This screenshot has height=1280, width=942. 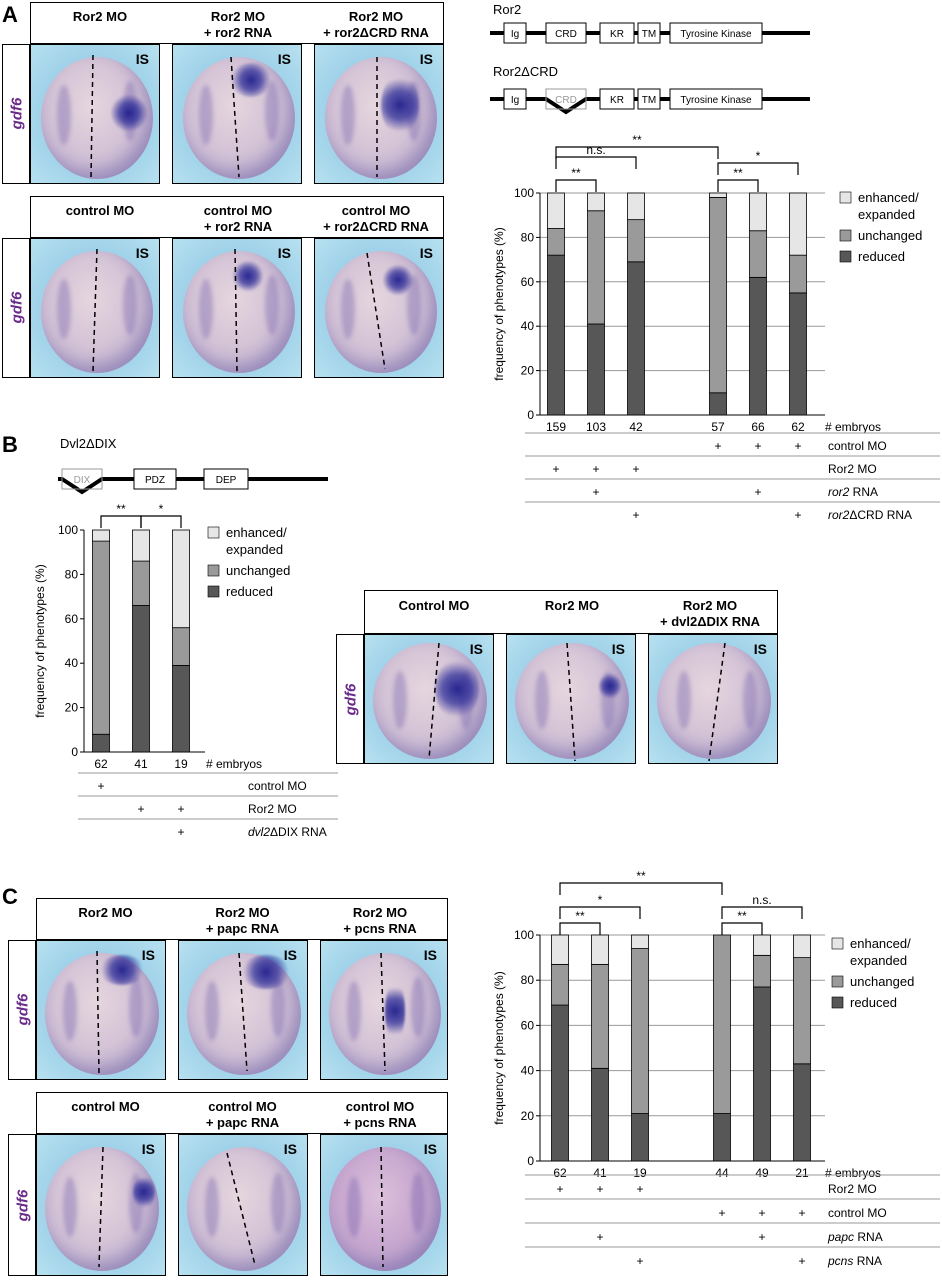 What do you see at coordinates (882, 981) in the screenshot?
I see `legend-label: unchanged` at bounding box center [882, 981].